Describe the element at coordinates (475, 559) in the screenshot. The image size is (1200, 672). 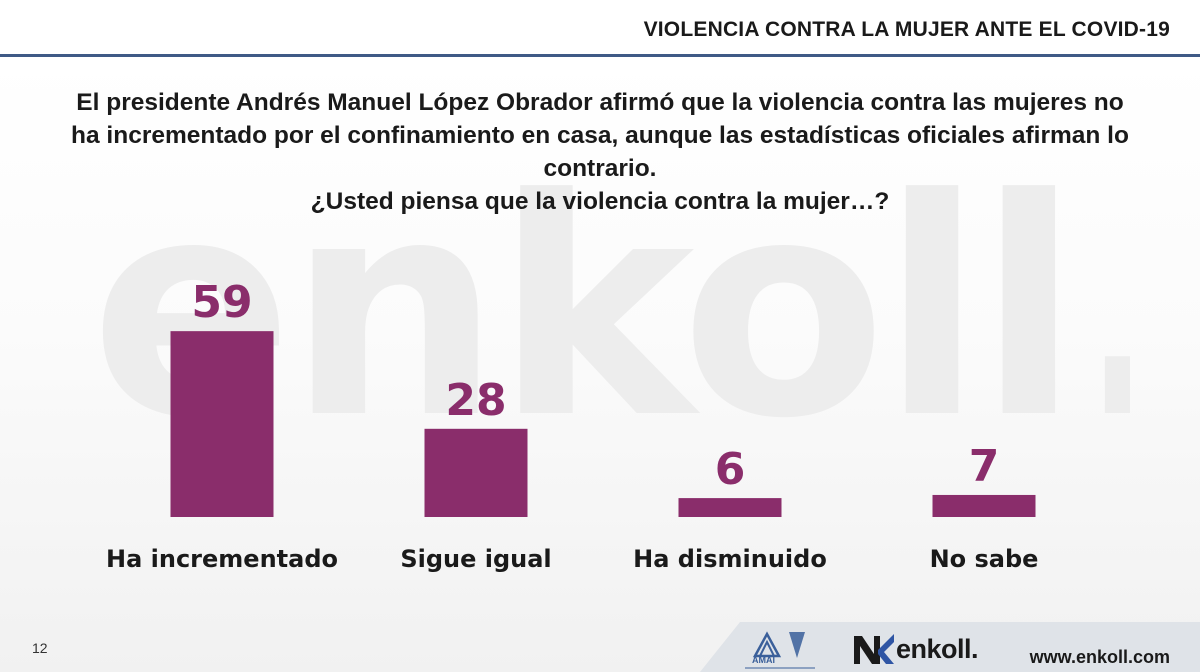
I see `category-label-sigue-igual: Sigue igual` at that location.